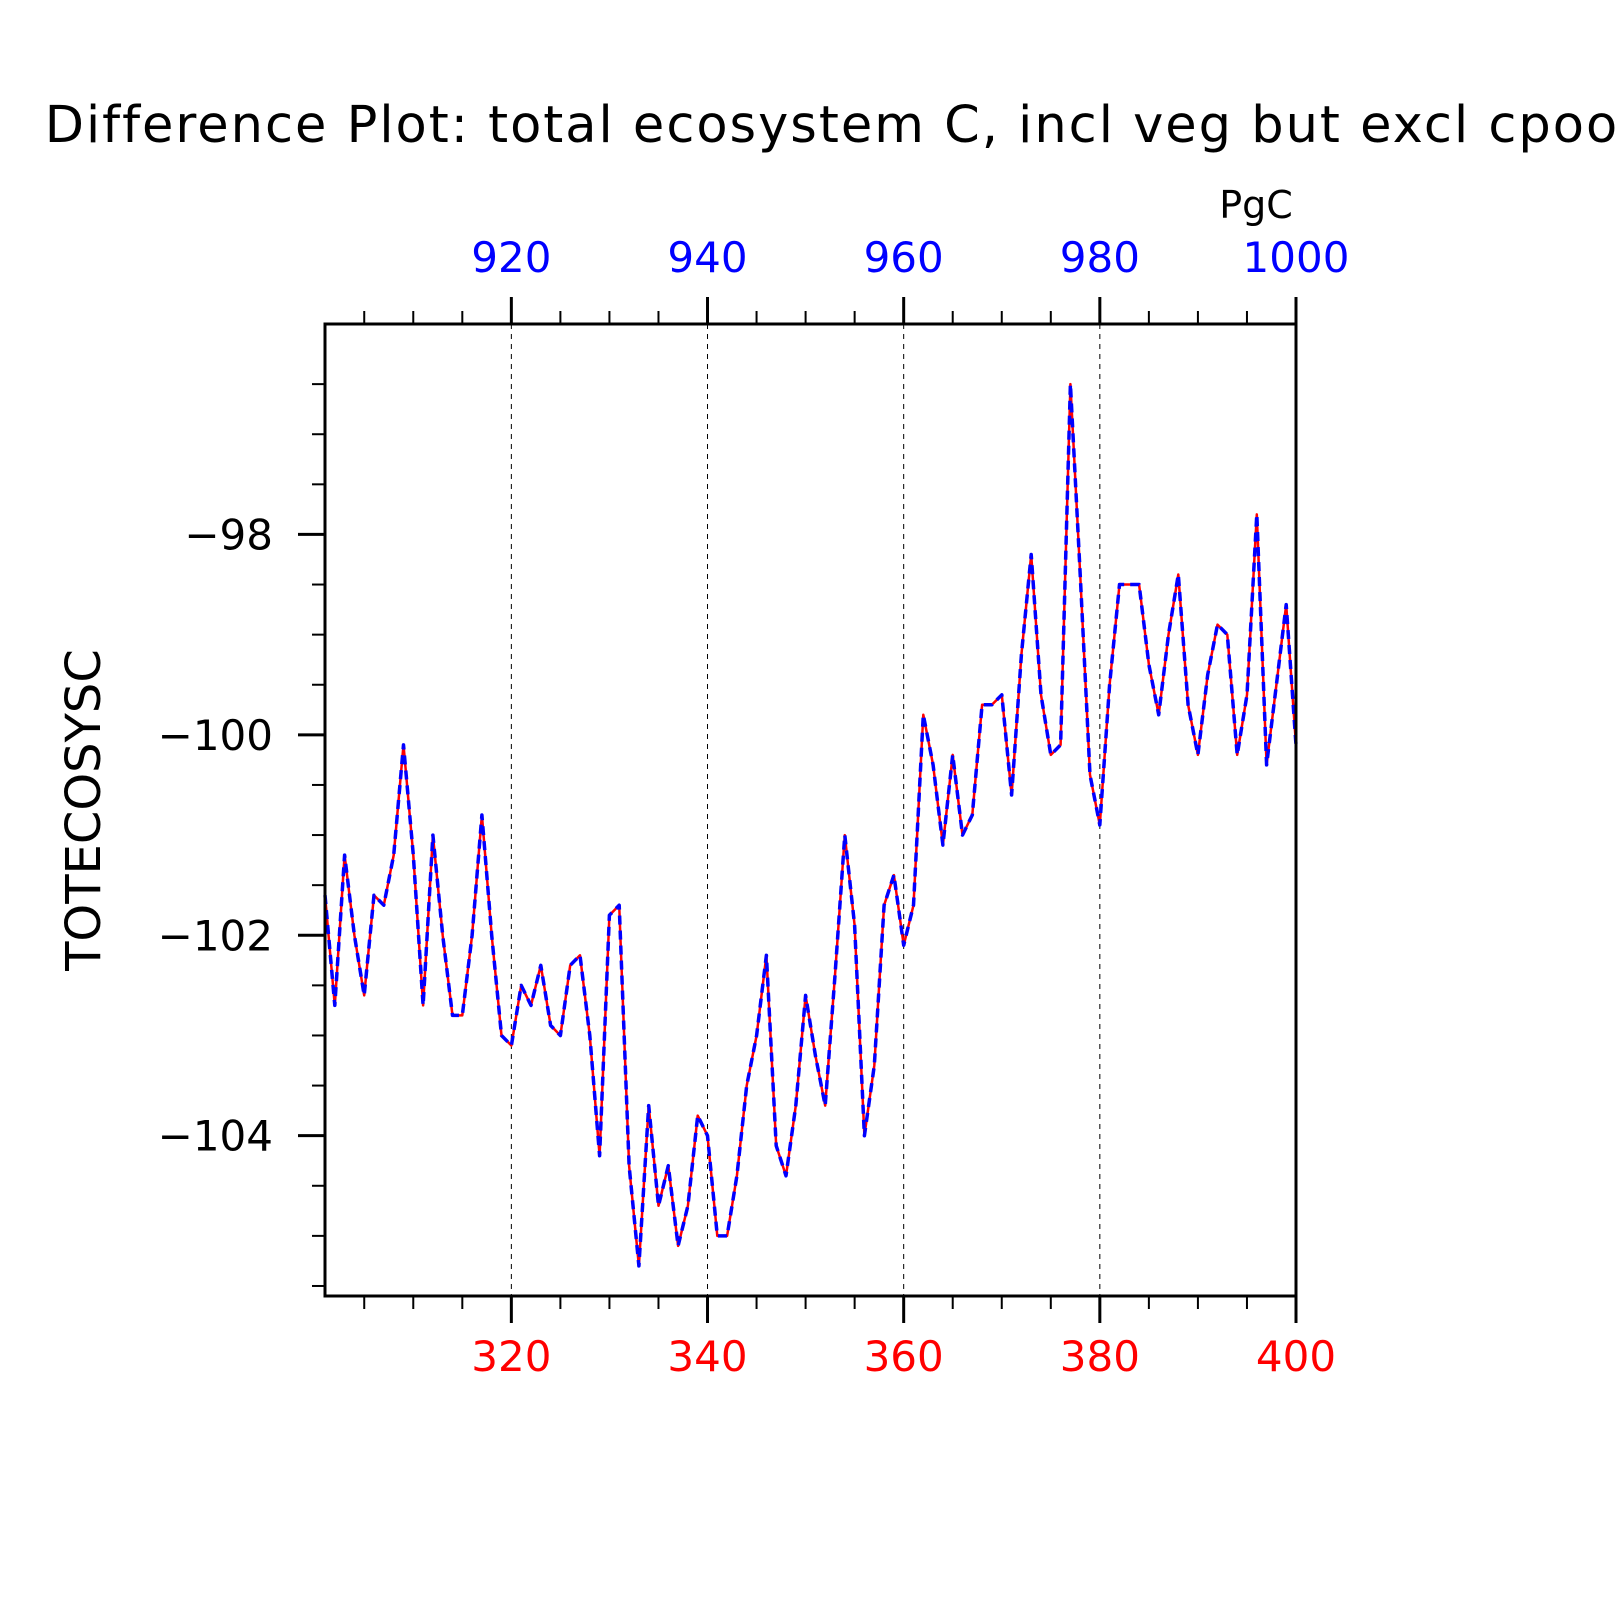 Image resolution: width=1620 pixels, height=1620 pixels. I want to click on y-tick-label--104: −104, so click(215, 1136).